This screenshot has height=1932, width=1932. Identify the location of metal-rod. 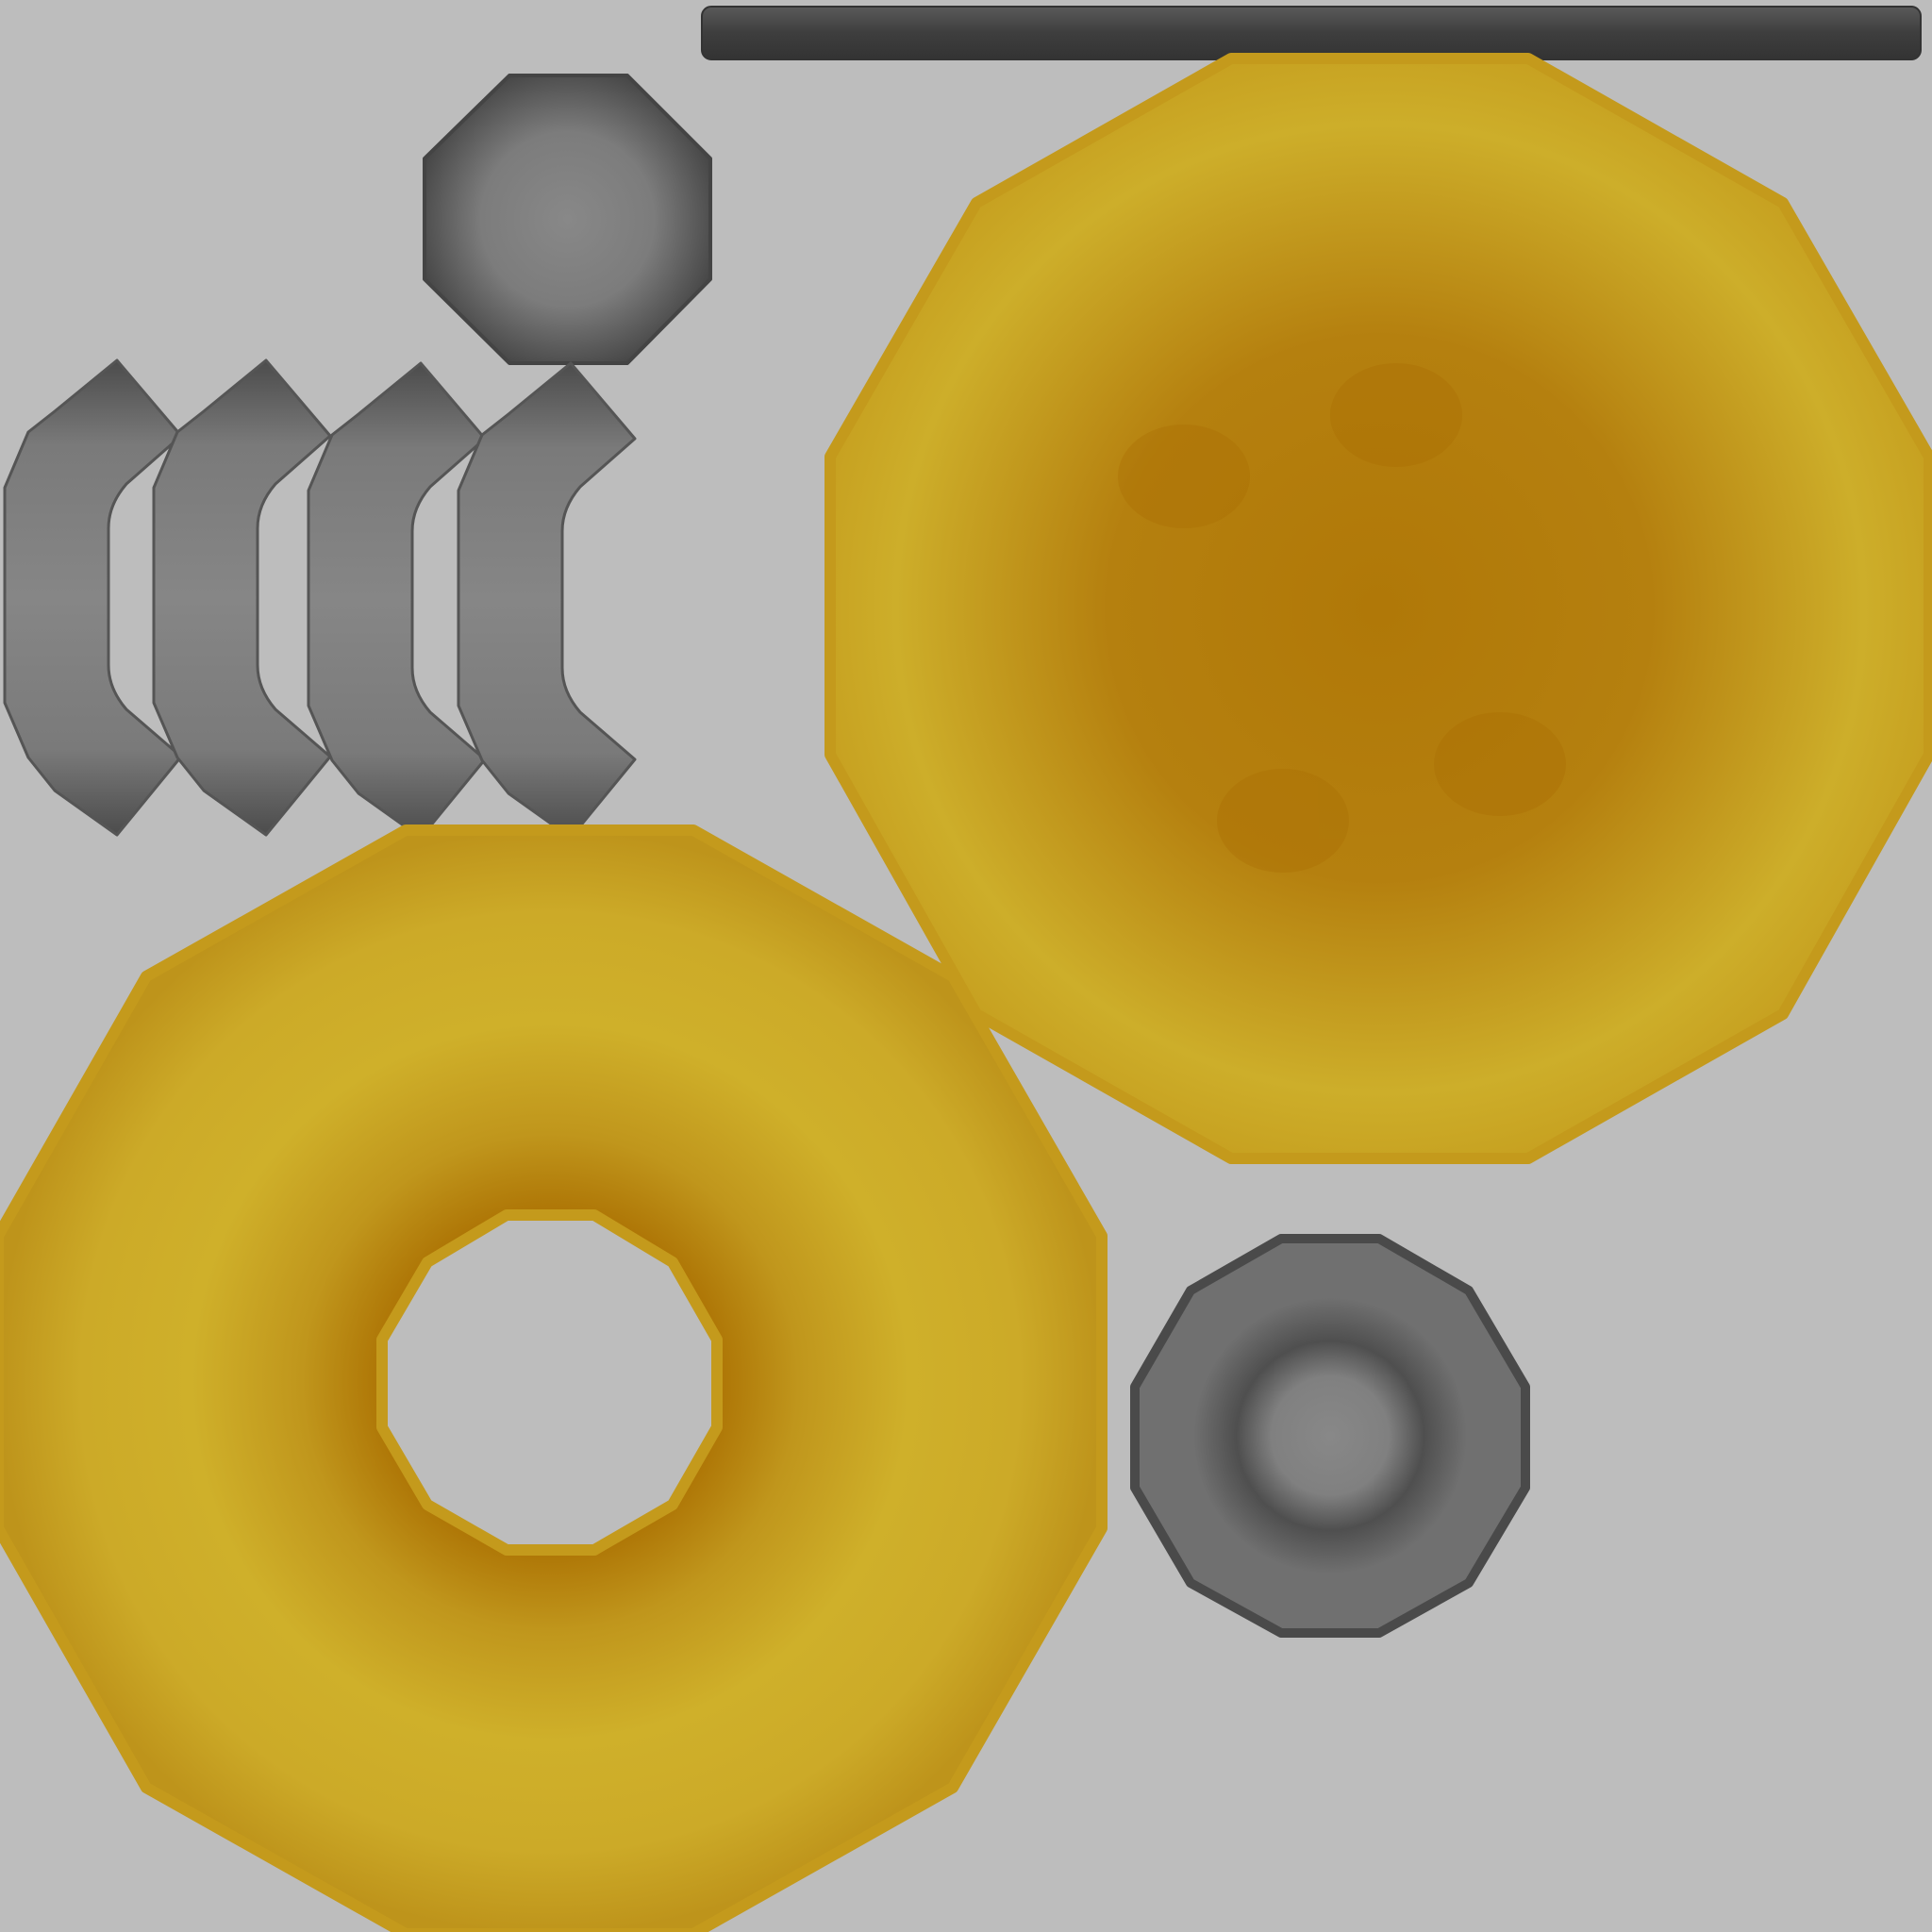
(1312, 33).